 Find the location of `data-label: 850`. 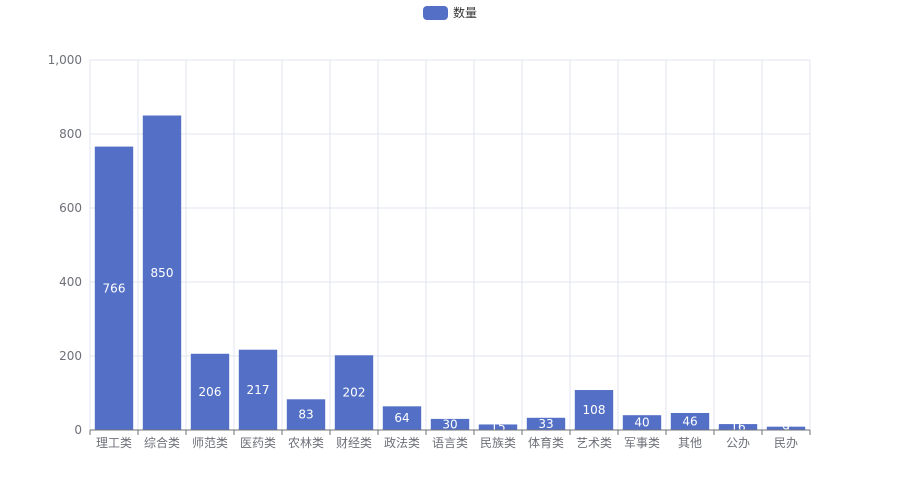

data-label: 850 is located at coordinates (162, 273).